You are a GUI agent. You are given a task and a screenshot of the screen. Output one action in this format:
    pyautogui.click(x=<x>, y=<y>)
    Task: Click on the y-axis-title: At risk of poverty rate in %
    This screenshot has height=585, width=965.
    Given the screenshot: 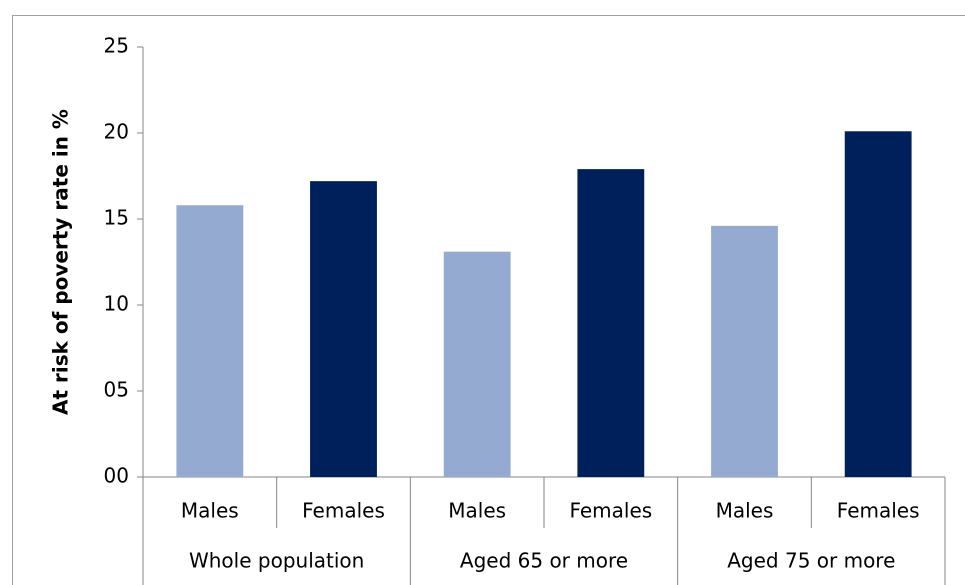 What is the action you would take?
    pyautogui.click(x=61, y=262)
    